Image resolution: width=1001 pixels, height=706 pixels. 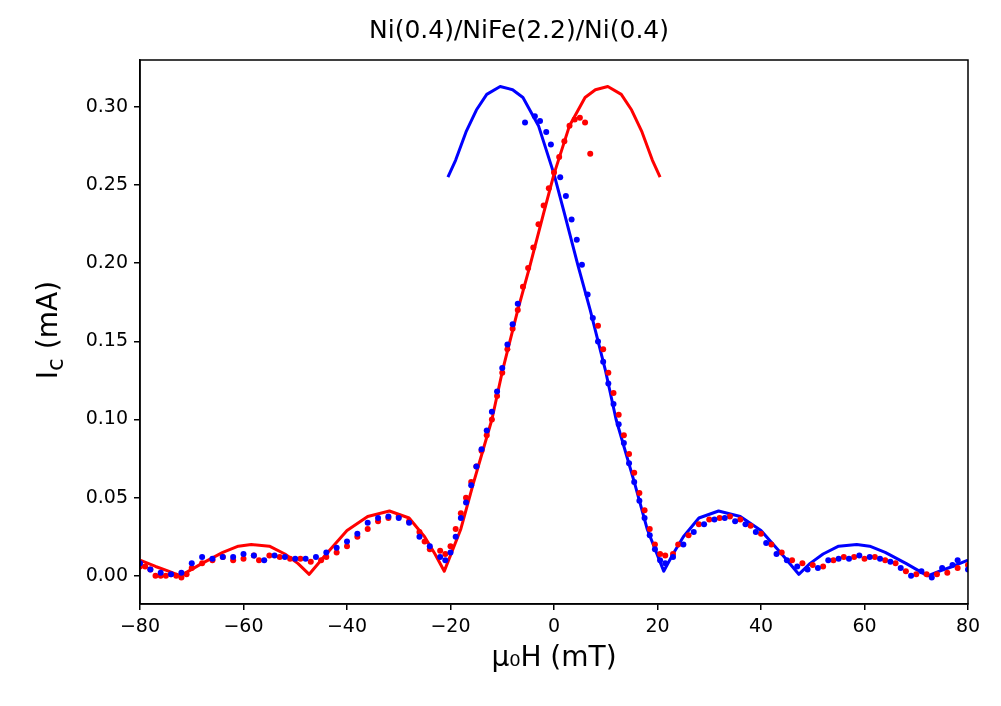 I want to click on x-tick-label: −40, so click(x=347, y=625).